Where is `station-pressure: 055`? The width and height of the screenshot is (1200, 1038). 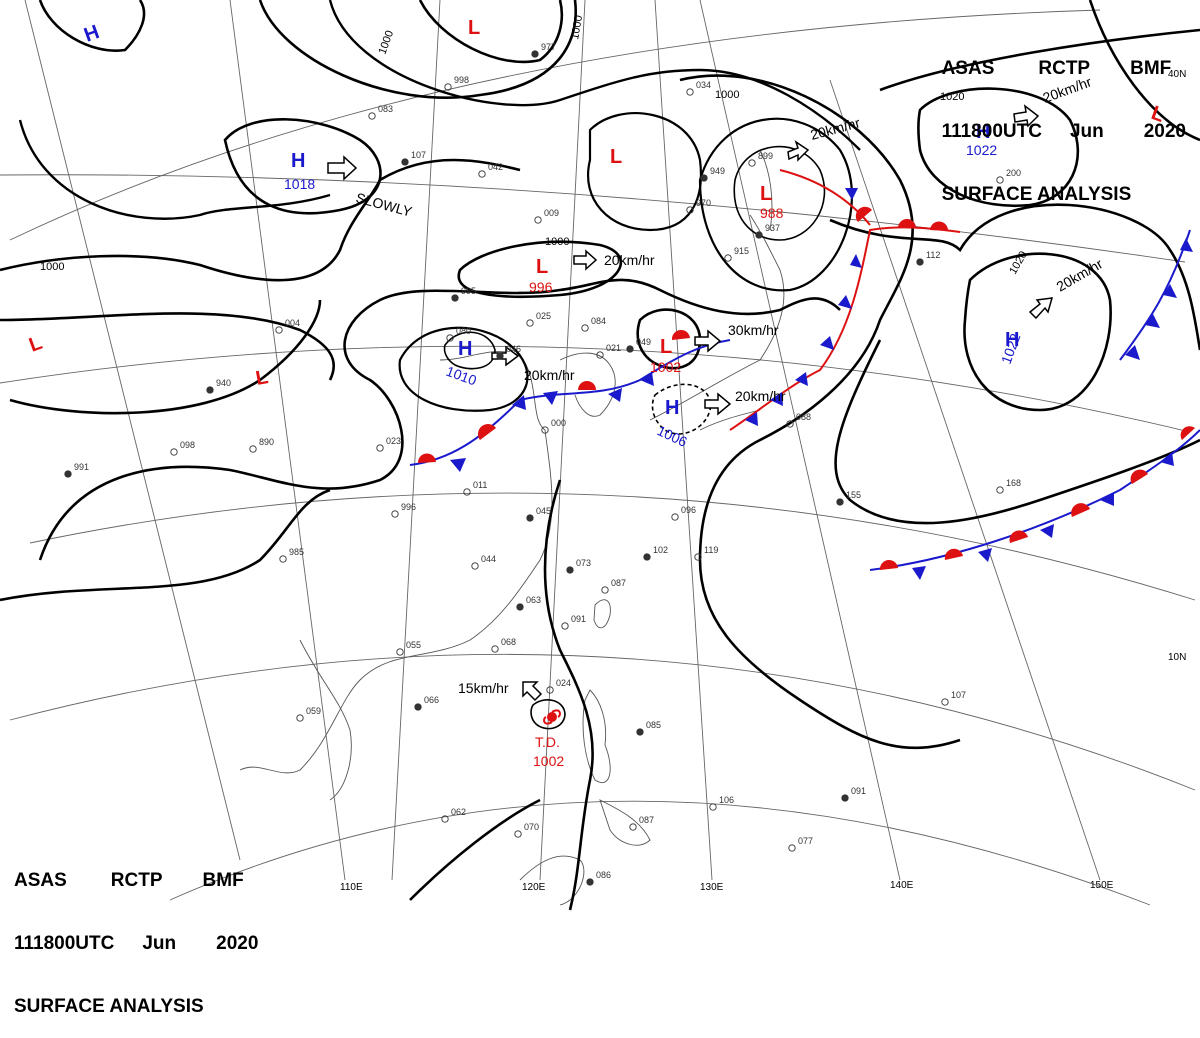
station-pressure: 055 is located at coordinates (413, 645).